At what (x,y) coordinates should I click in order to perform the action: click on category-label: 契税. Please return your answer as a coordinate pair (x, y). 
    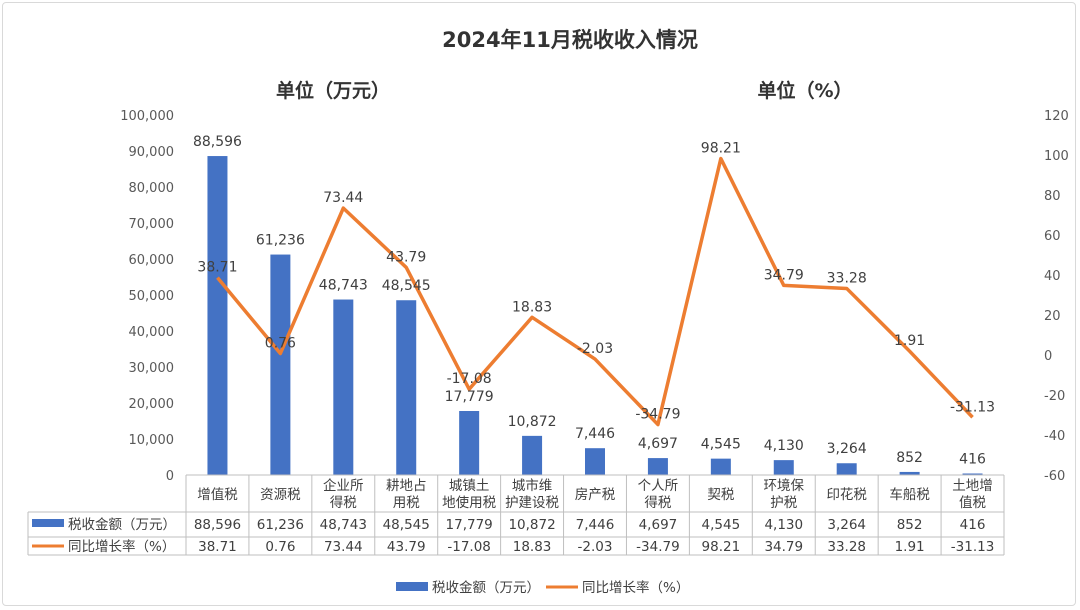
    Looking at the image, I should click on (720, 495).